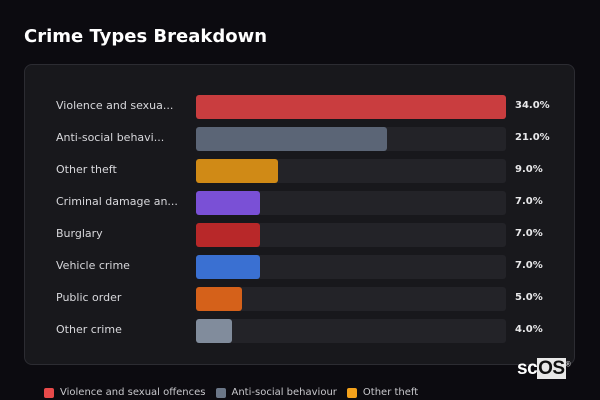 The height and width of the screenshot is (400, 600). I want to click on bar-row: Vehicle crime 7.0%, so click(299, 267).